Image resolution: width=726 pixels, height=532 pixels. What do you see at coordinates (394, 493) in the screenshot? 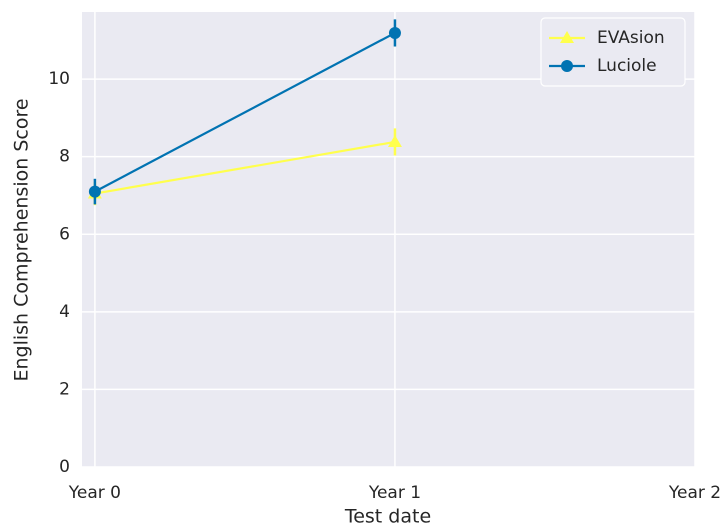
I see `x-tick-label: Year 1` at bounding box center [394, 493].